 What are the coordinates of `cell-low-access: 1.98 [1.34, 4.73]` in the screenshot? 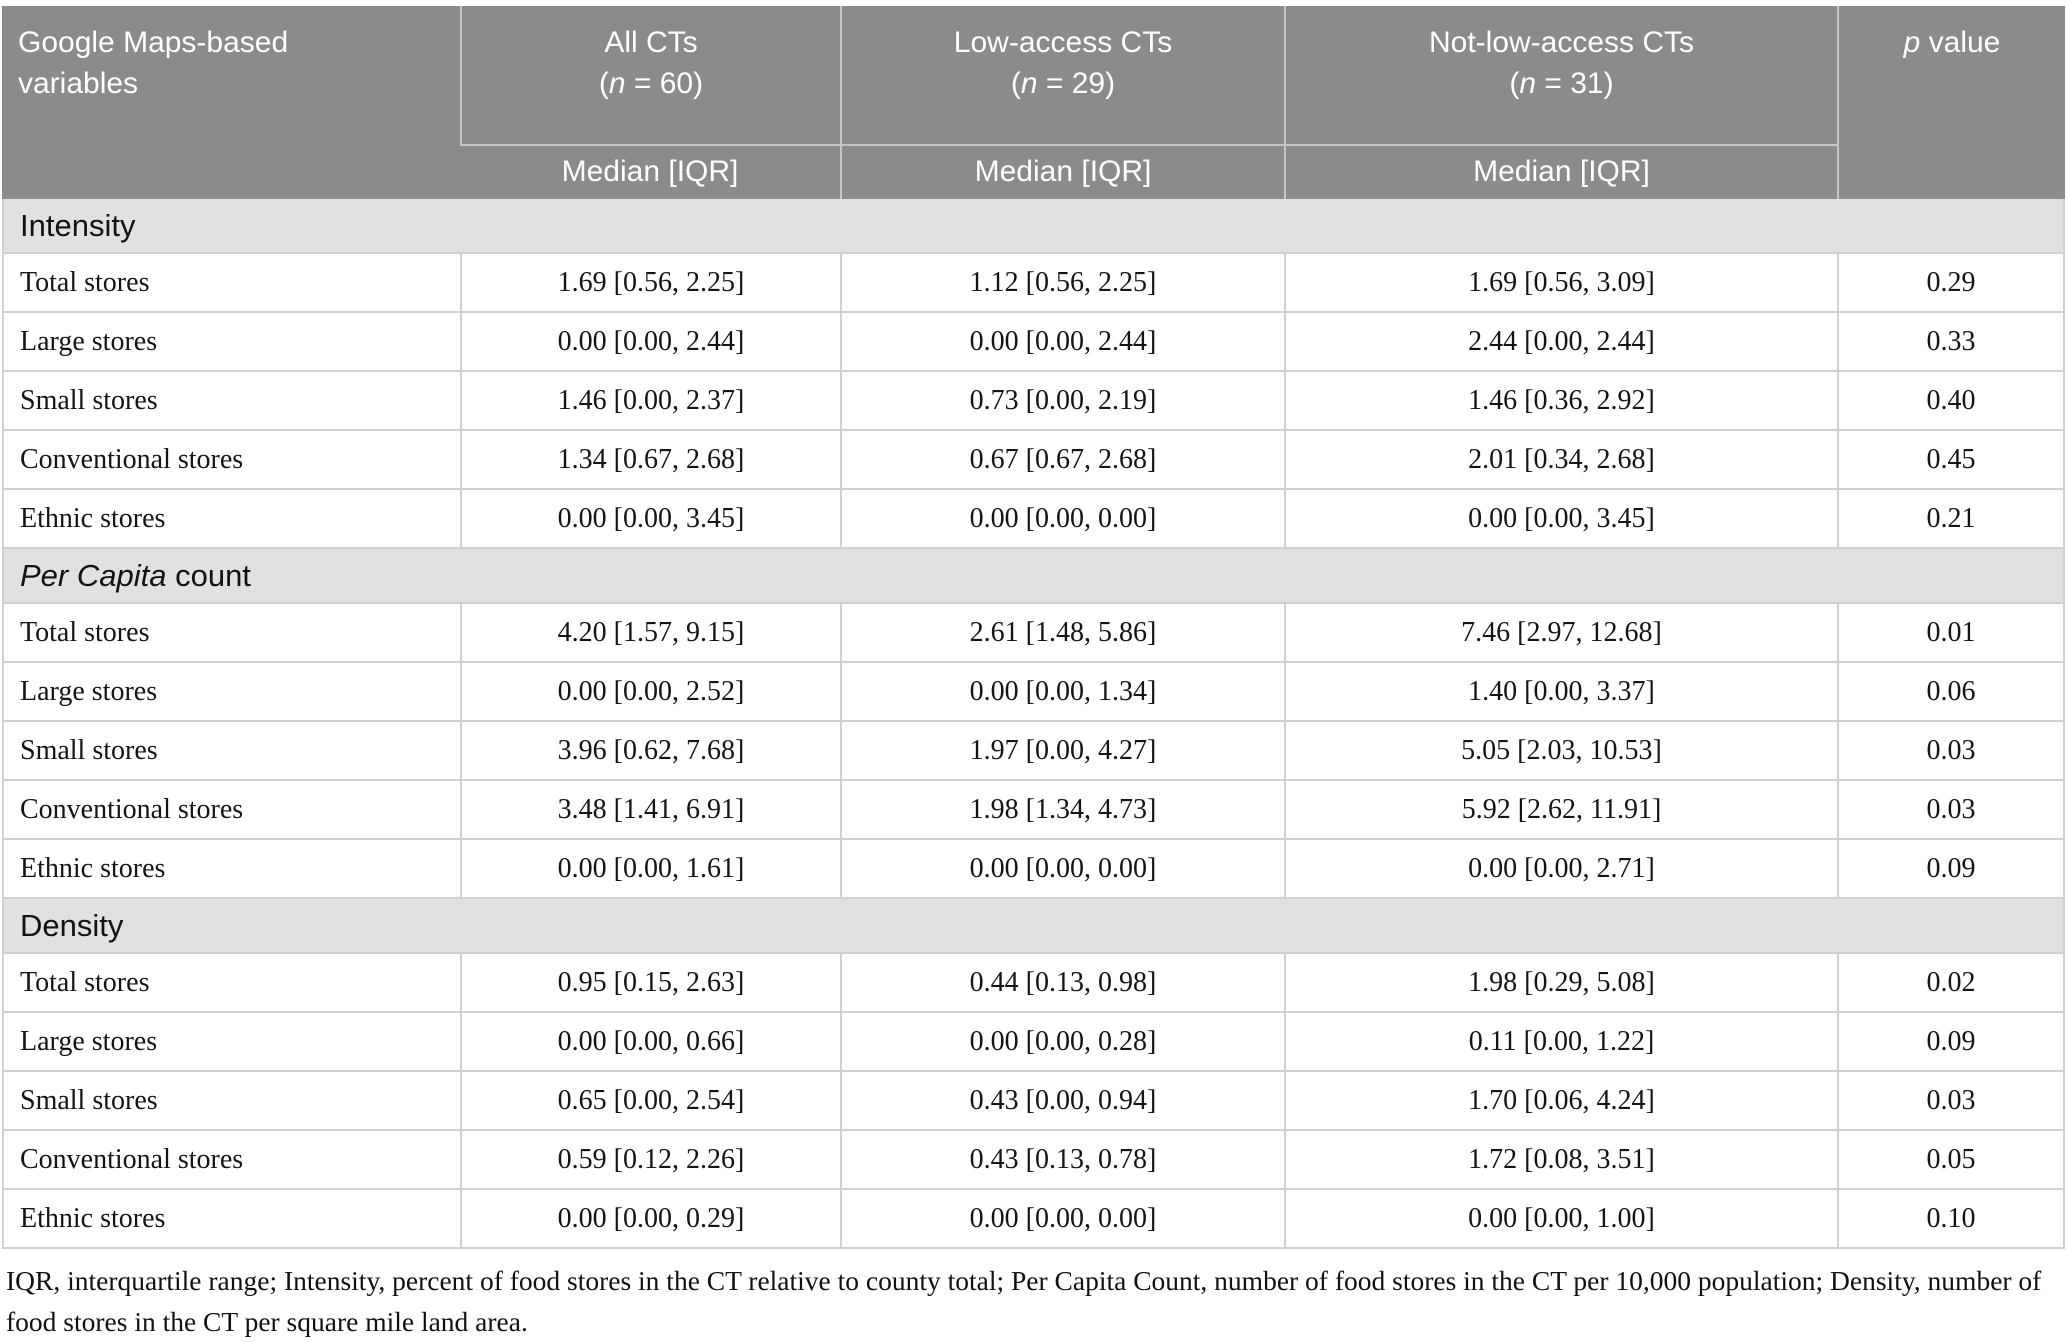 It's located at (1062, 810).